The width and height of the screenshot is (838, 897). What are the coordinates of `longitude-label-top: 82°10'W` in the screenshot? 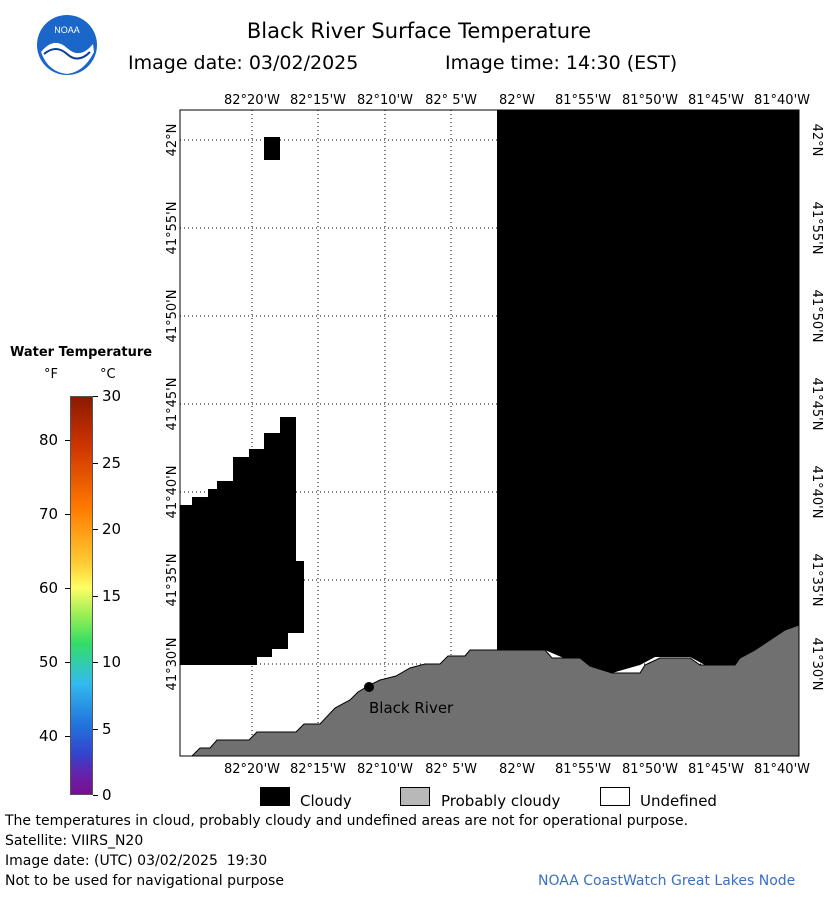 It's located at (385, 100).